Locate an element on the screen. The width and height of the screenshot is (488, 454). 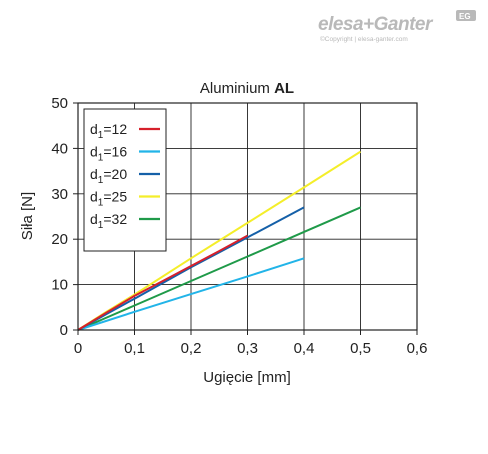
x-tick-label: 0,4 is located at coordinates (304, 348).